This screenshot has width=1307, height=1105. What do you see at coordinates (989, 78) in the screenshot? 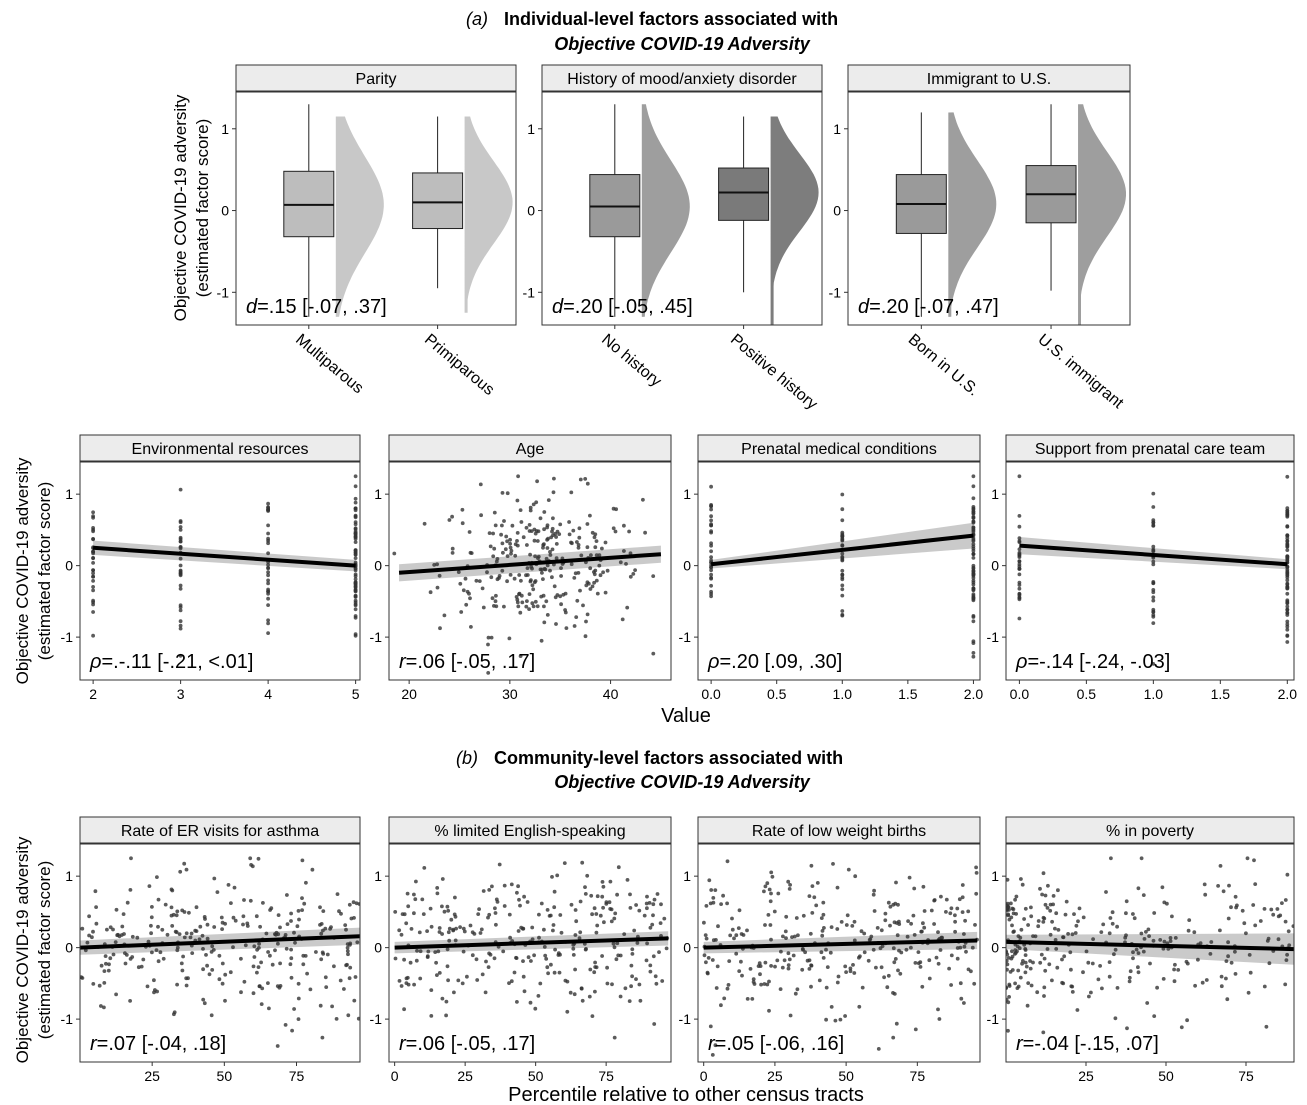
I see `panel-strip` at bounding box center [989, 78].